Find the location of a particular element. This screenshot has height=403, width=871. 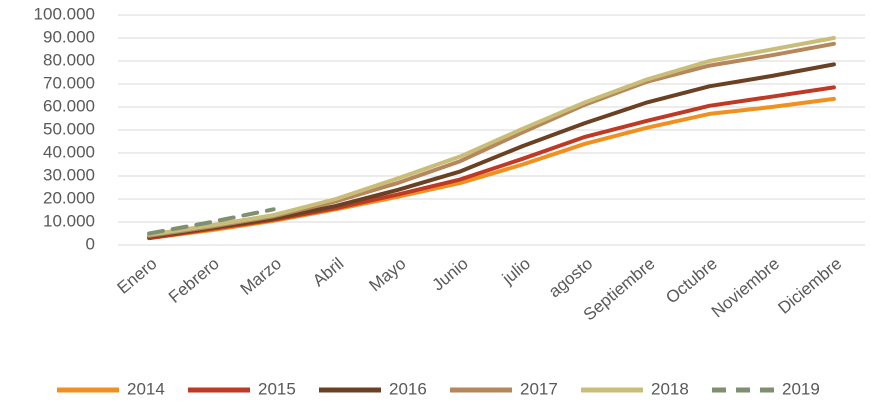

legend-label: 2018 is located at coordinates (670, 388).